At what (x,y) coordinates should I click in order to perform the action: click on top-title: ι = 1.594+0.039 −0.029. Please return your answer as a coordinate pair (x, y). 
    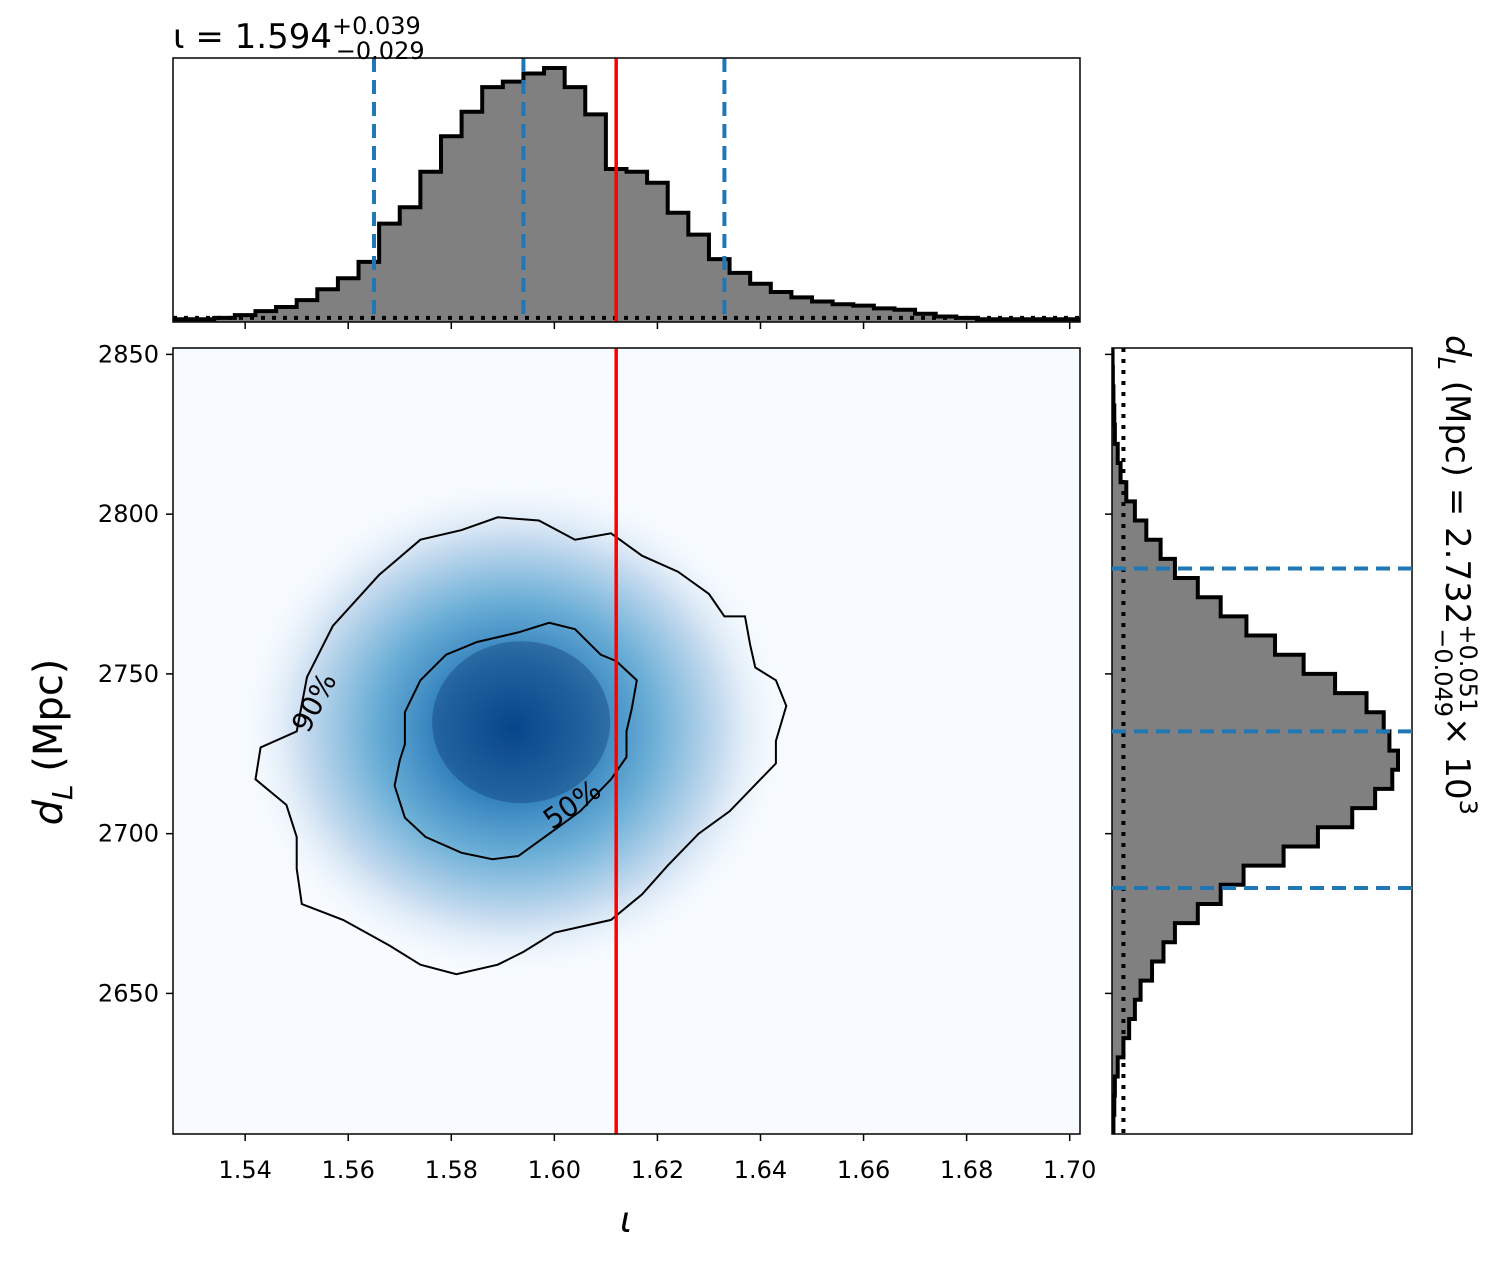
    Looking at the image, I should click on (299, 38).